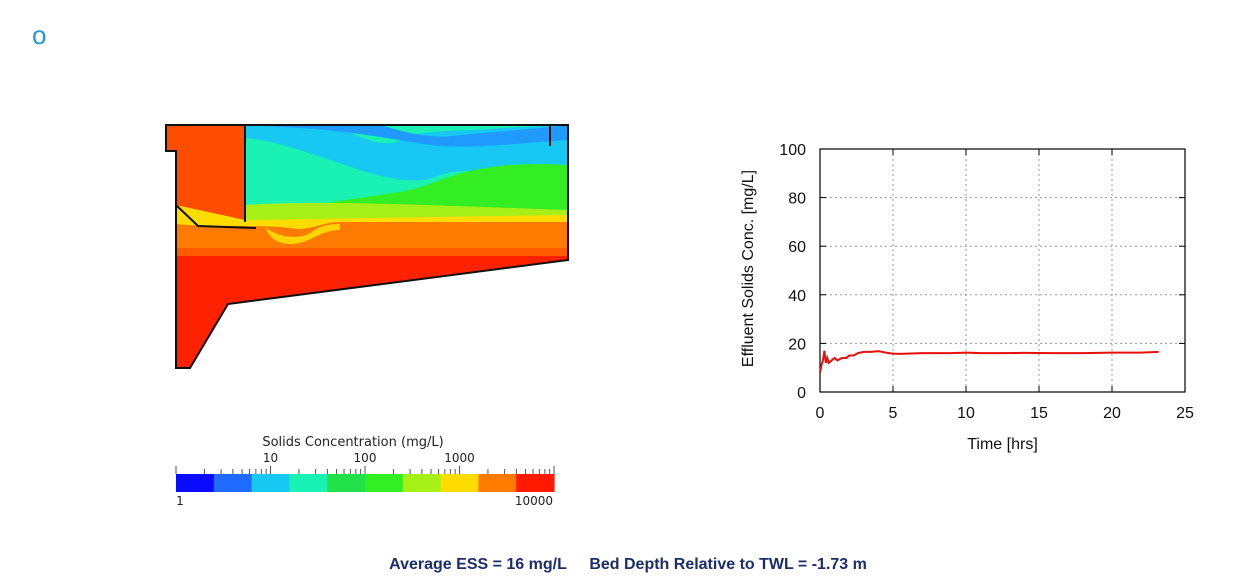  Describe the element at coordinates (748, 268) in the screenshot. I see `y-axis-label: Effluent Solids Conc. [mg/L]` at that location.